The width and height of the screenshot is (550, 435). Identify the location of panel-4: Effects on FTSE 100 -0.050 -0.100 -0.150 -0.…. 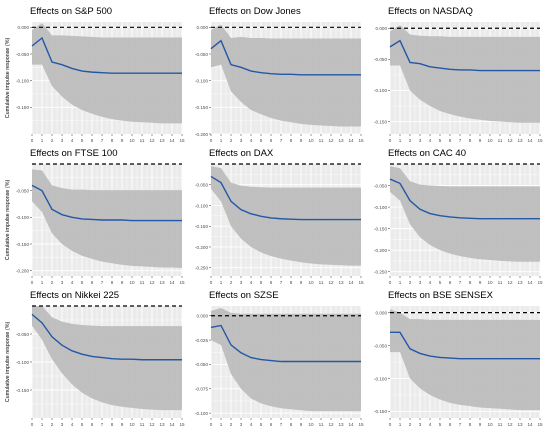
(95, 216).